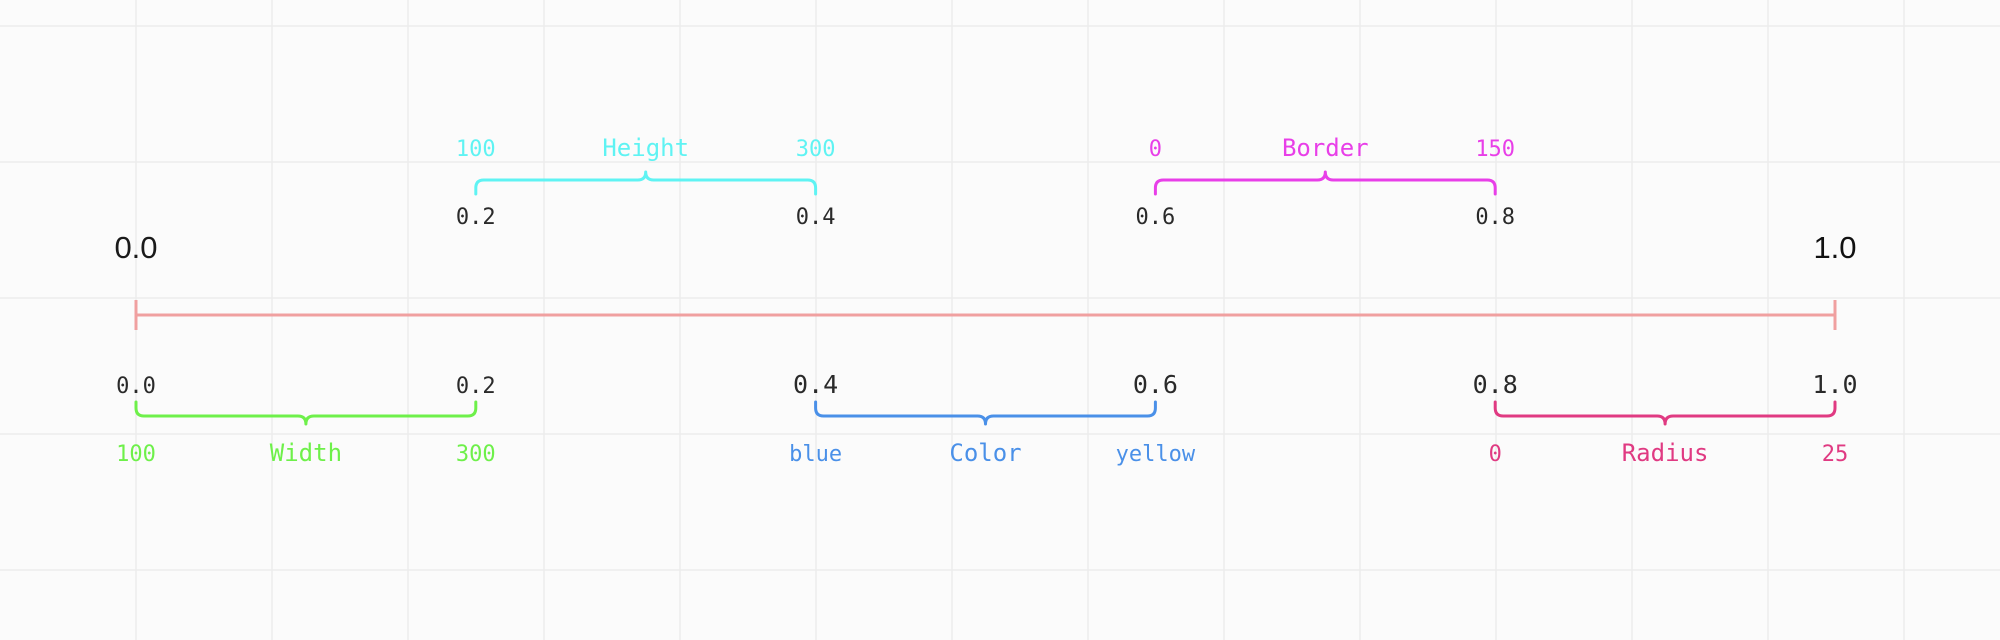  Describe the element at coordinates (136, 386) in the screenshot. I see `bracket-width-start-tick-label: 0.0` at that location.